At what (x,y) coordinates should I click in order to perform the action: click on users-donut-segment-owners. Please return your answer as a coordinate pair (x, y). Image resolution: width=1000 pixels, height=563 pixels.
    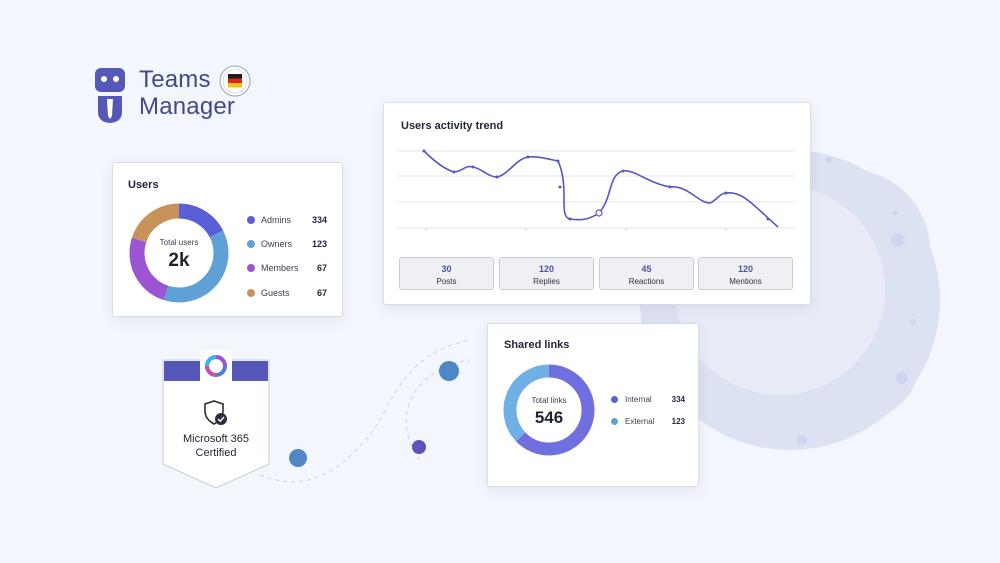
    Looking at the image, I should click on (179, 253).